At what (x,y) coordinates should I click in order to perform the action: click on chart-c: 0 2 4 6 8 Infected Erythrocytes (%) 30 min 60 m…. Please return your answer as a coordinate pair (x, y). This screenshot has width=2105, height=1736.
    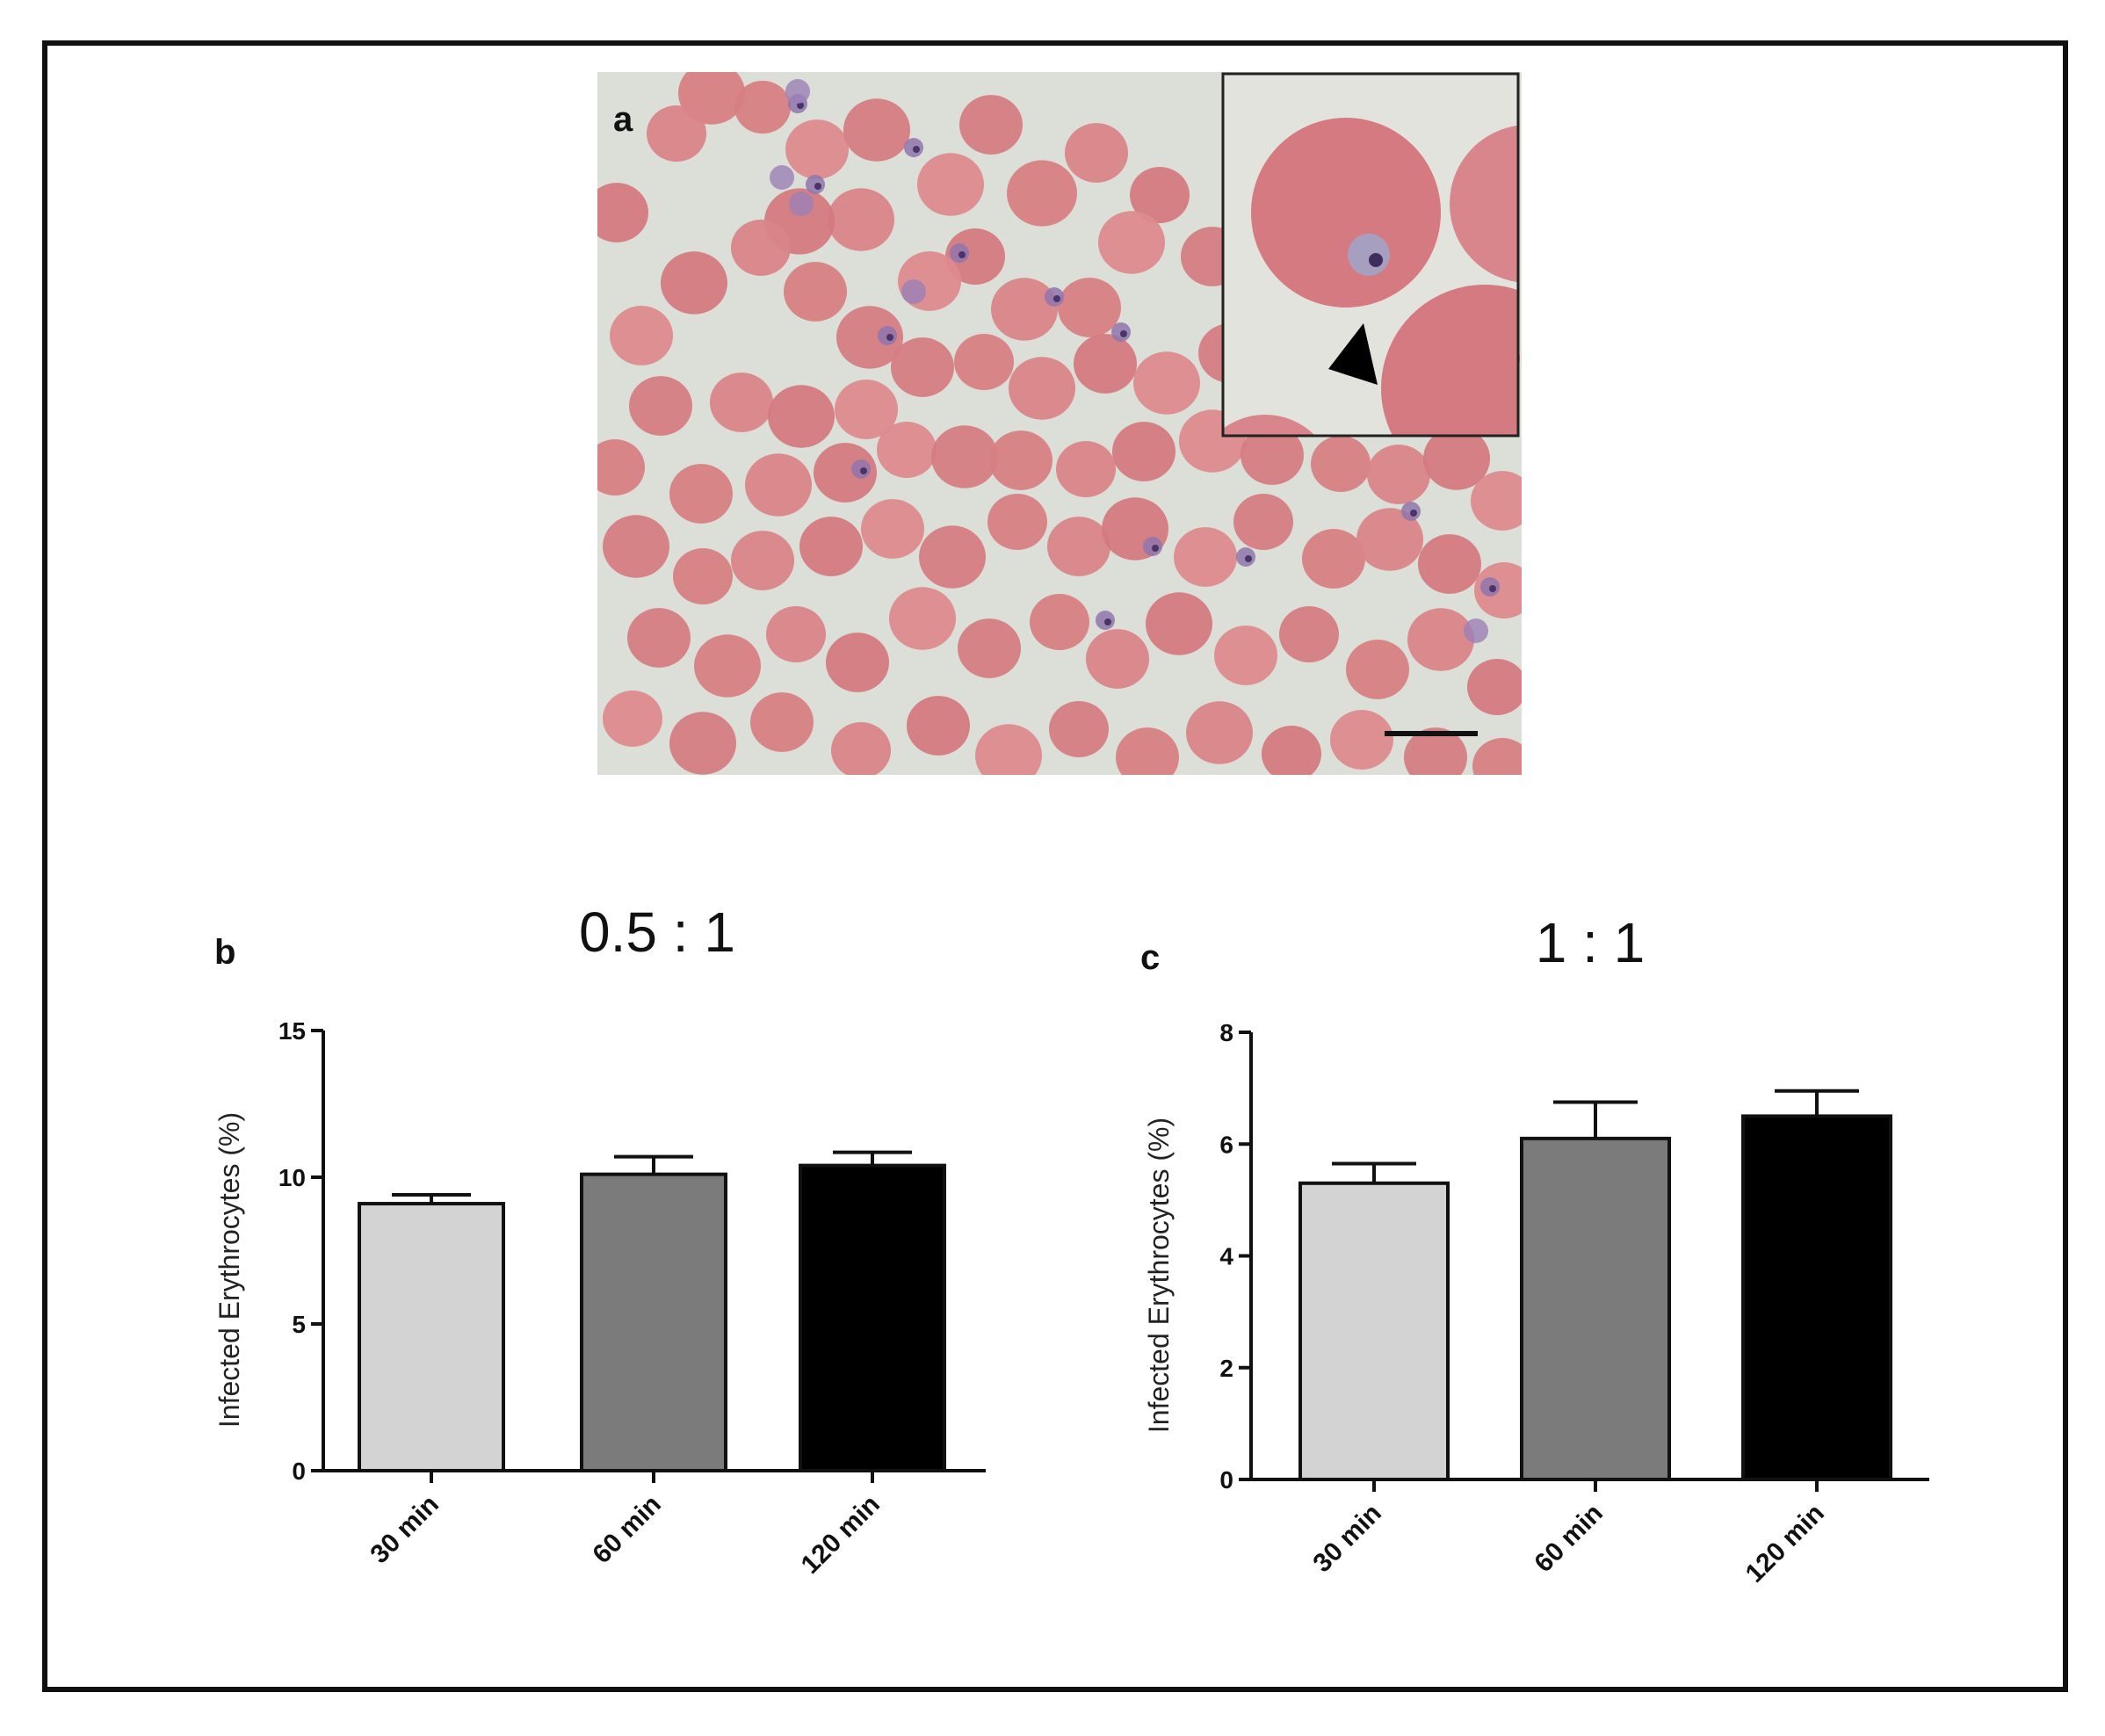
    Looking at the image, I should click on (1536, 1303).